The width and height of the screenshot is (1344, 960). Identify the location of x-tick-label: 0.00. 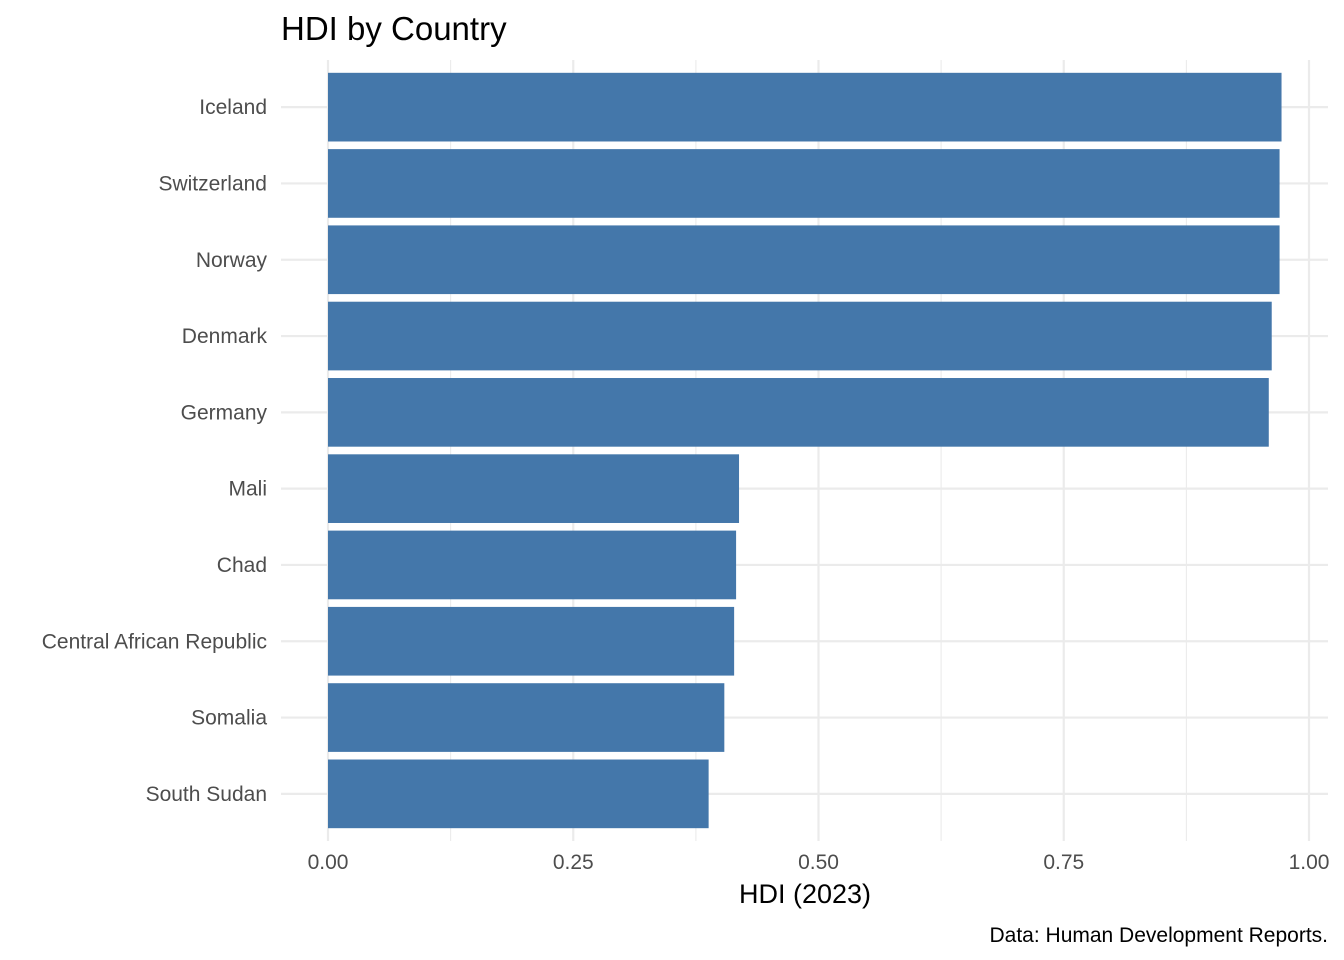
(328, 862).